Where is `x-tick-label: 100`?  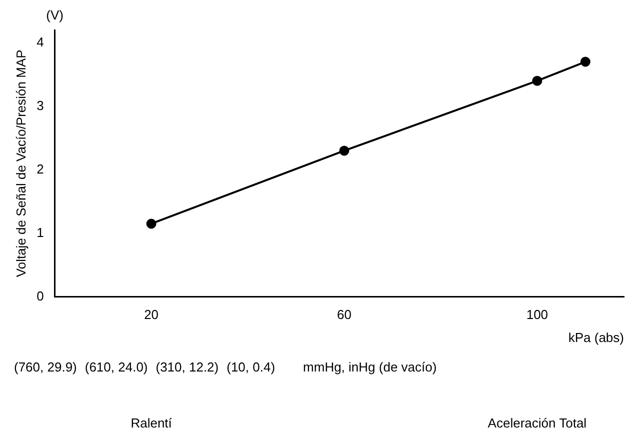 x-tick-label: 100 is located at coordinates (537, 314).